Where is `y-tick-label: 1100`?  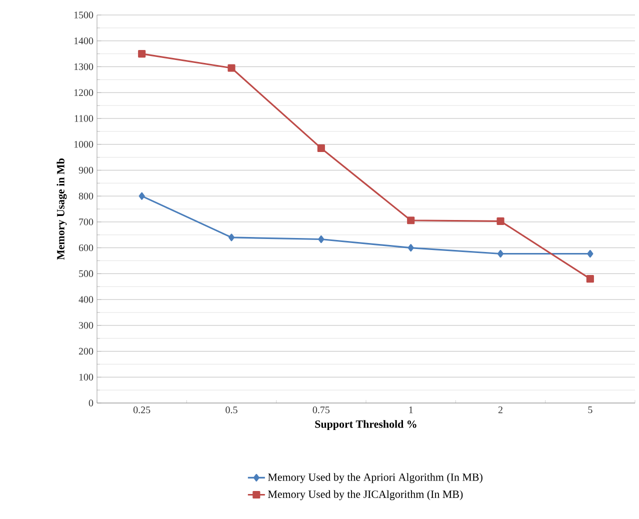
y-tick-label: 1100 is located at coordinates (84, 118).